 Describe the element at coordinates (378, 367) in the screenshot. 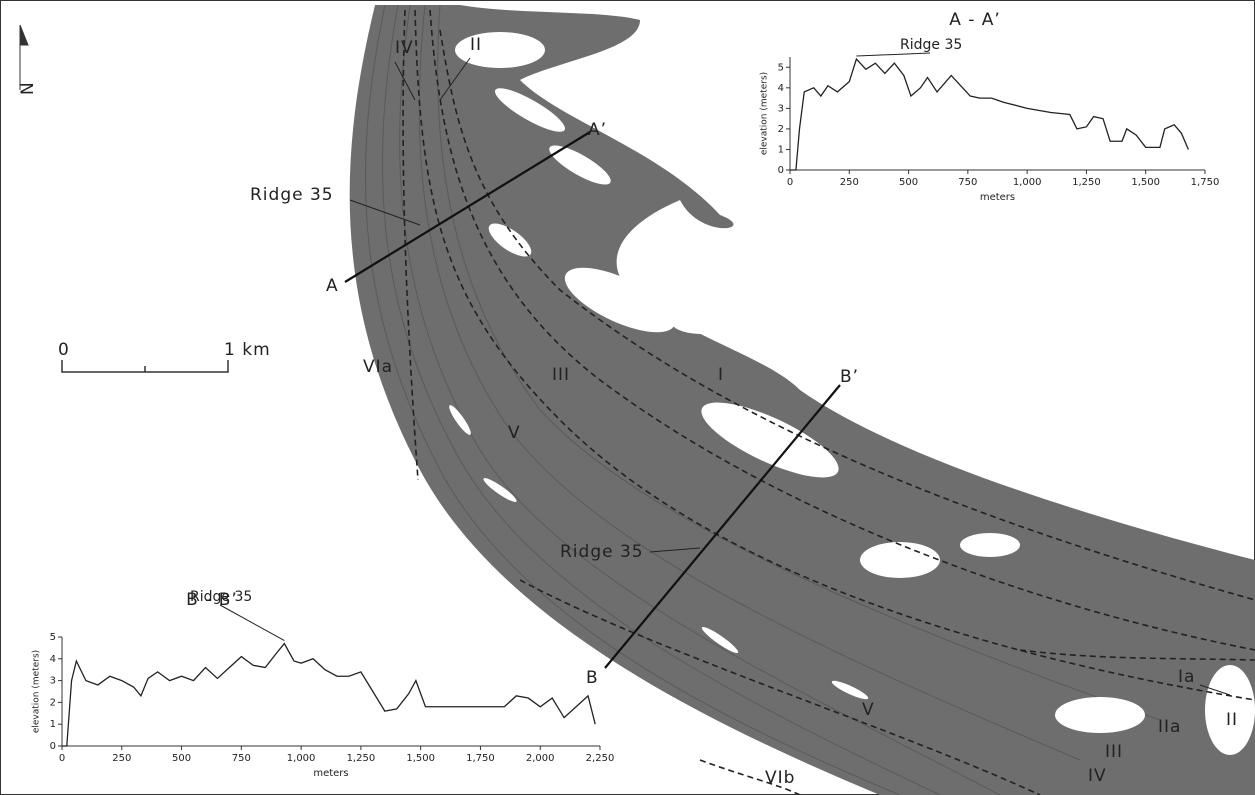

I see `unit-label: VIa` at that location.